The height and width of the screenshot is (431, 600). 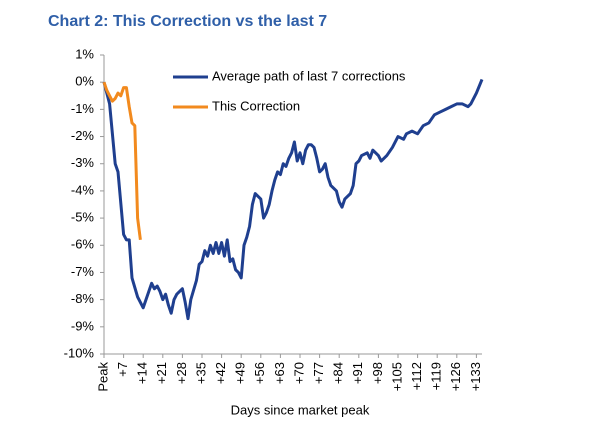 I want to click on y-tick-label: -7%, so click(x=83, y=271).